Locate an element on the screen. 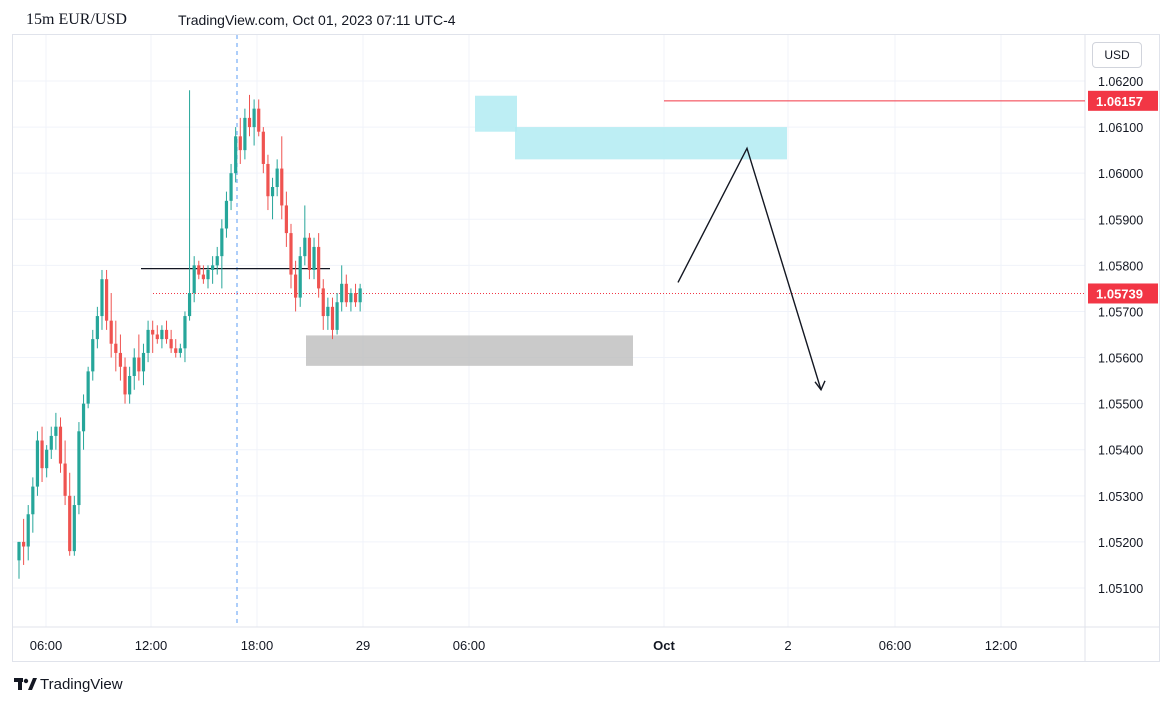 This screenshot has width=1175, height=706. current-price-badge: 1.05739 is located at coordinates (1119, 293).